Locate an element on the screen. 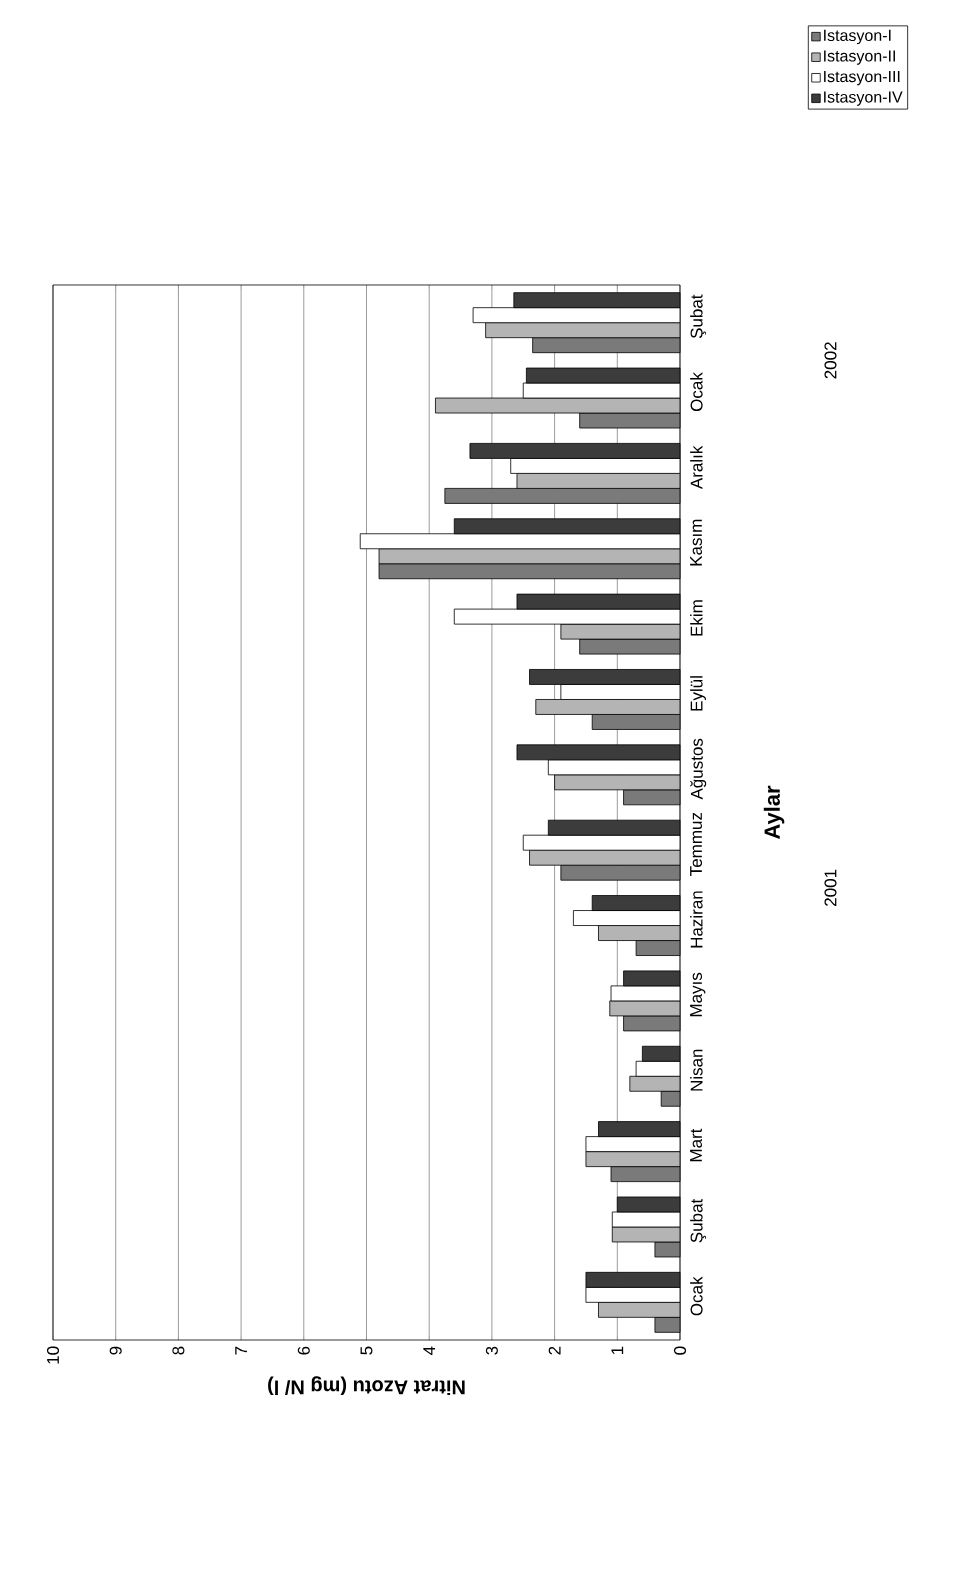 The height and width of the screenshot is (1579, 980). y-tick-label: Aralık is located at coordinates (696, 467).